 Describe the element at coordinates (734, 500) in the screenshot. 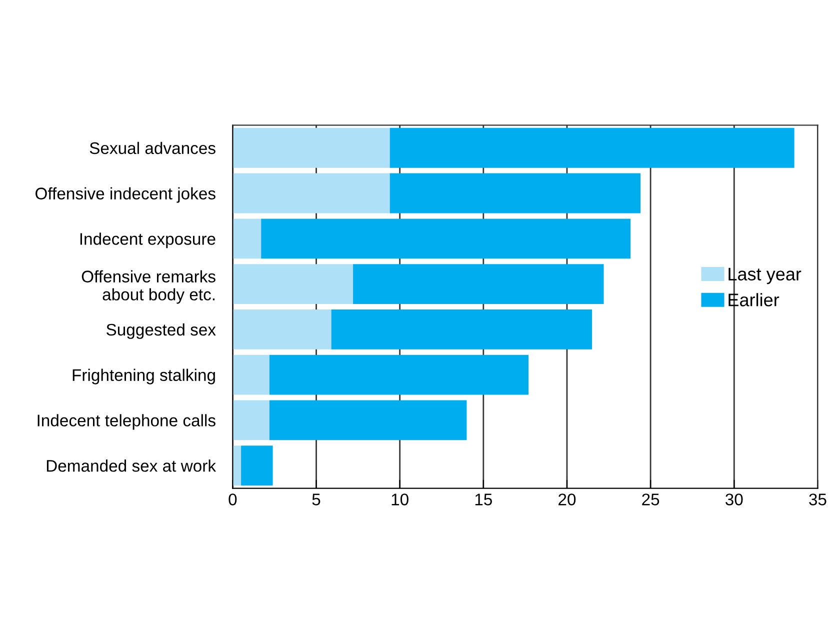

I see `x-tick-label: 30` at that location.